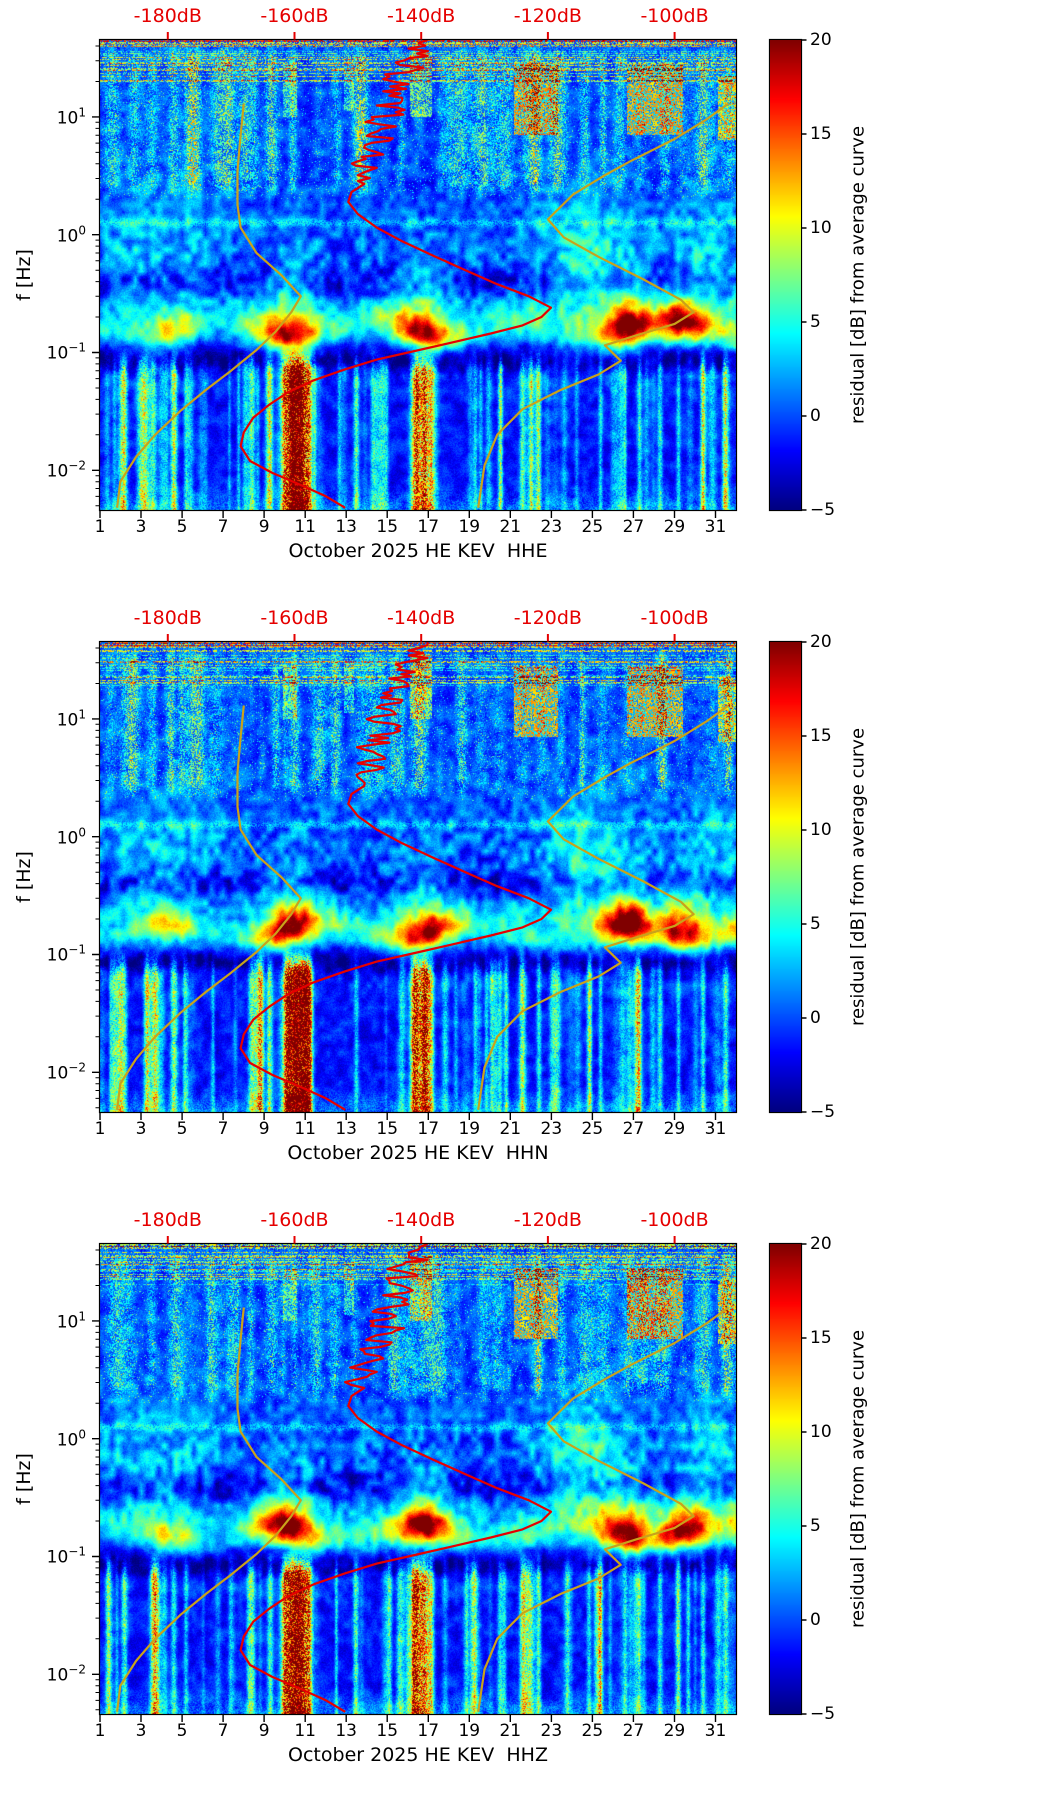 The height and width of the screenshot is (1806, 1052). What do you see at coordinates (387, 527) in the screenshot?
I see `x-tick-label: 15` at bounding box center [387, 527].